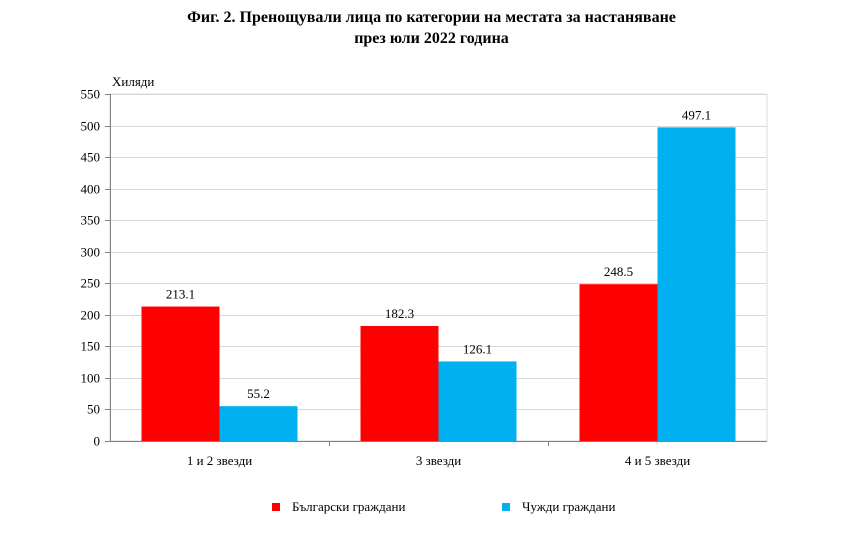 This screenshot has height=543, width=863. I want to click on legend-swatch-bulgarian, so click(276, 507).